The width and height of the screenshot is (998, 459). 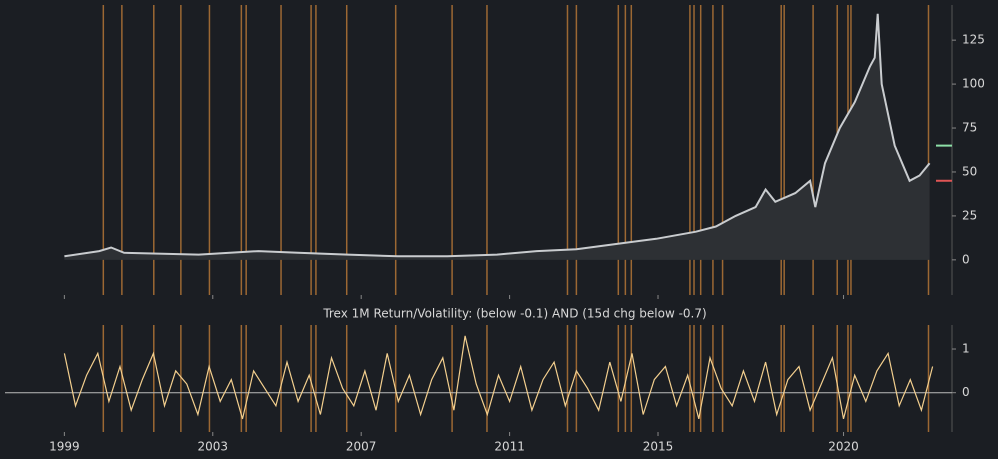 I want to click on y-tick-label: 25, so click(x=969, y=215).